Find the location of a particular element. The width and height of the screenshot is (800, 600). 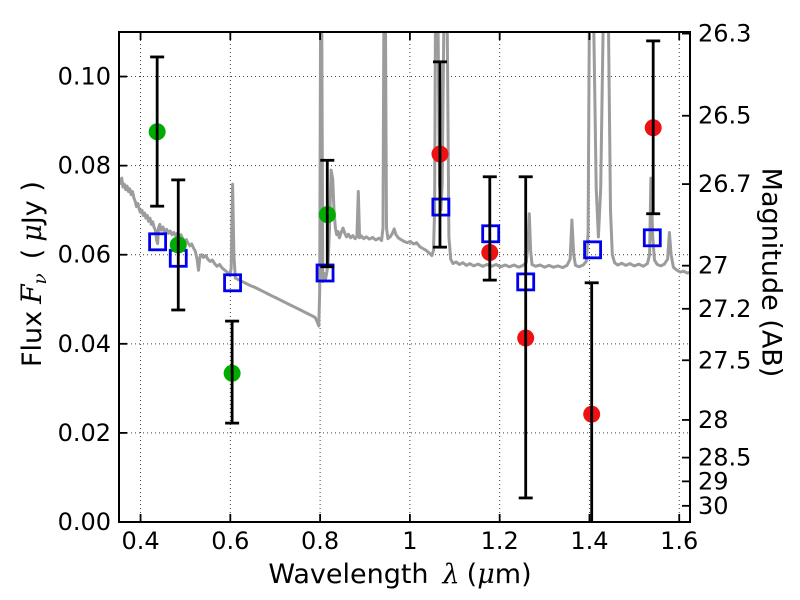

y-tick-label-right: 26.5 is located at coordinates (724, 116).